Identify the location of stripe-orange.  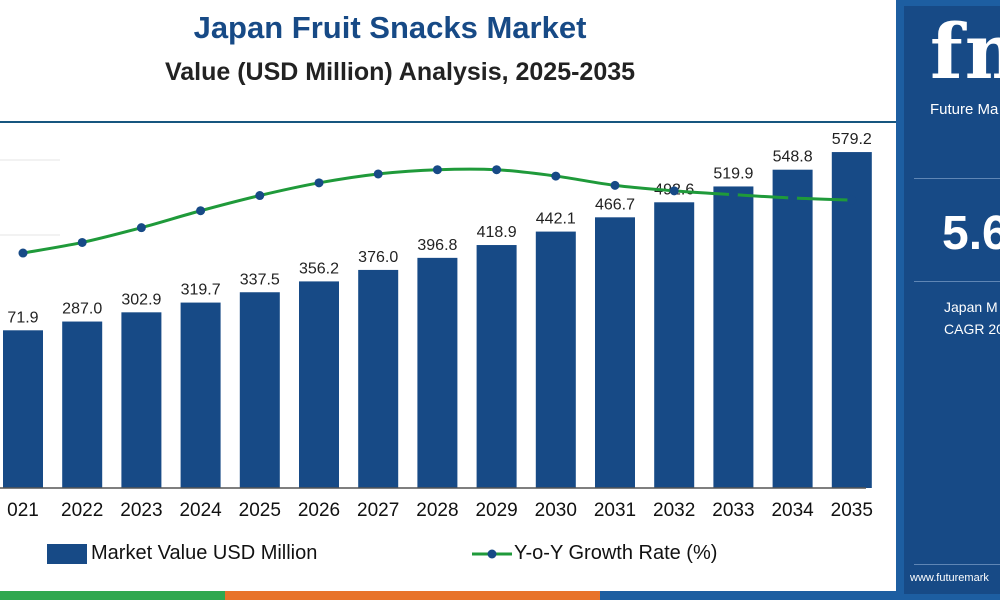
(412, 595).